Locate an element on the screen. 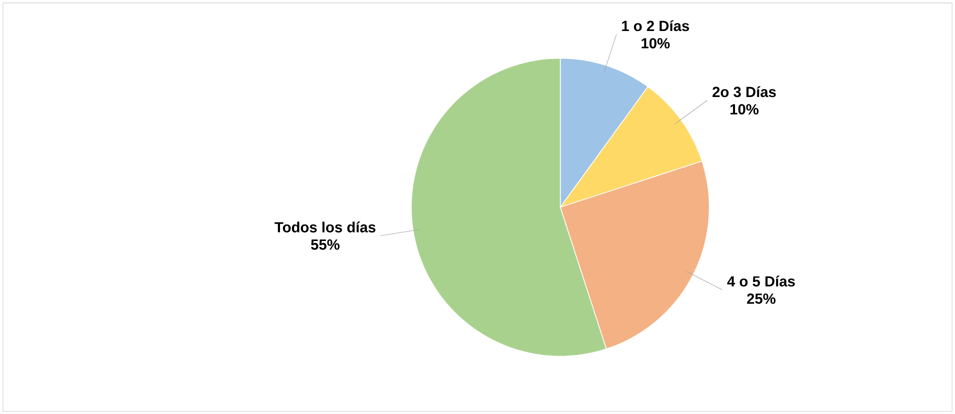 The image size is (955, 414). slice-label: 4 o 5 Días is located at coordinates (761, 280).